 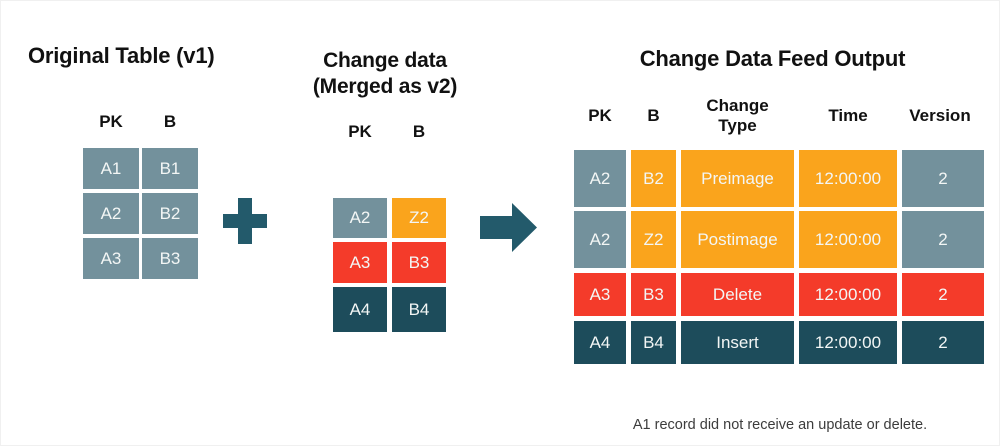 What do you see at coordinates (600, 116) in the screenshot?
I see `output-col-header-pk: PK` at bounding box center [600, 116].